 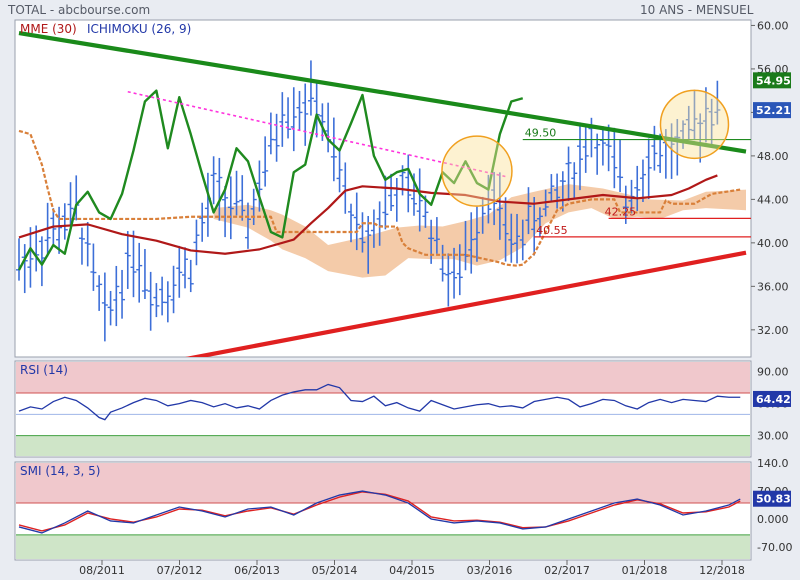 I want to click on mme-line, so click(x=368, y=214).